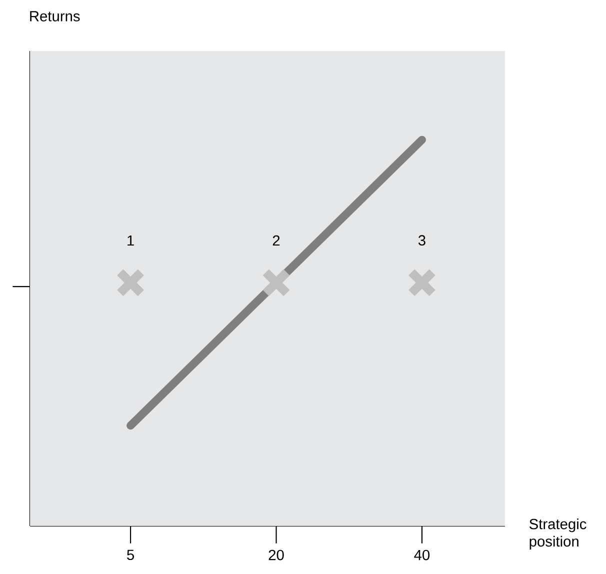 Image resolution: width=606 pixels, height=574 pixels. What do you see at coordinates (131, 240) in the screenshot?
I see `annotation: 1` at bounding box center [131, 240].